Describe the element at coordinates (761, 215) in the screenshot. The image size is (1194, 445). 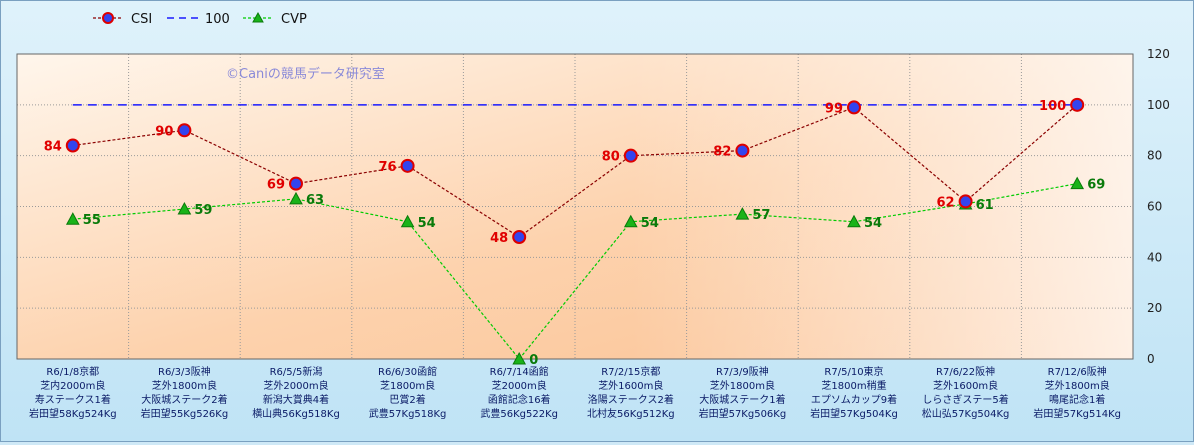
I see `cvp-data-label: 57` at that location.